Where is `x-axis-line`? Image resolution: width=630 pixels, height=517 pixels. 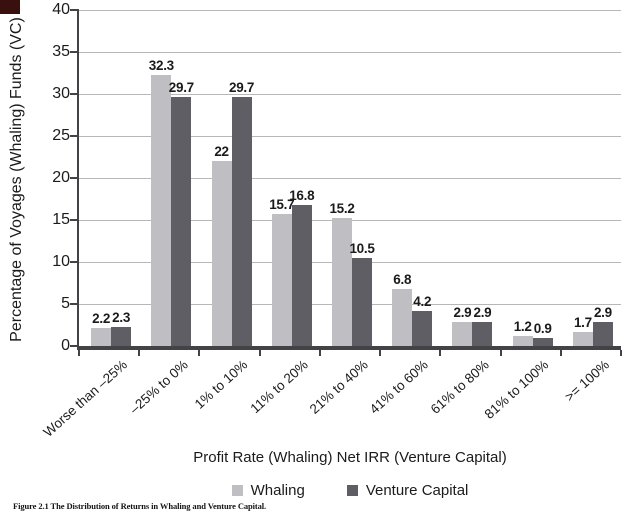 x-axis-line is located at coordinates (349, 348).